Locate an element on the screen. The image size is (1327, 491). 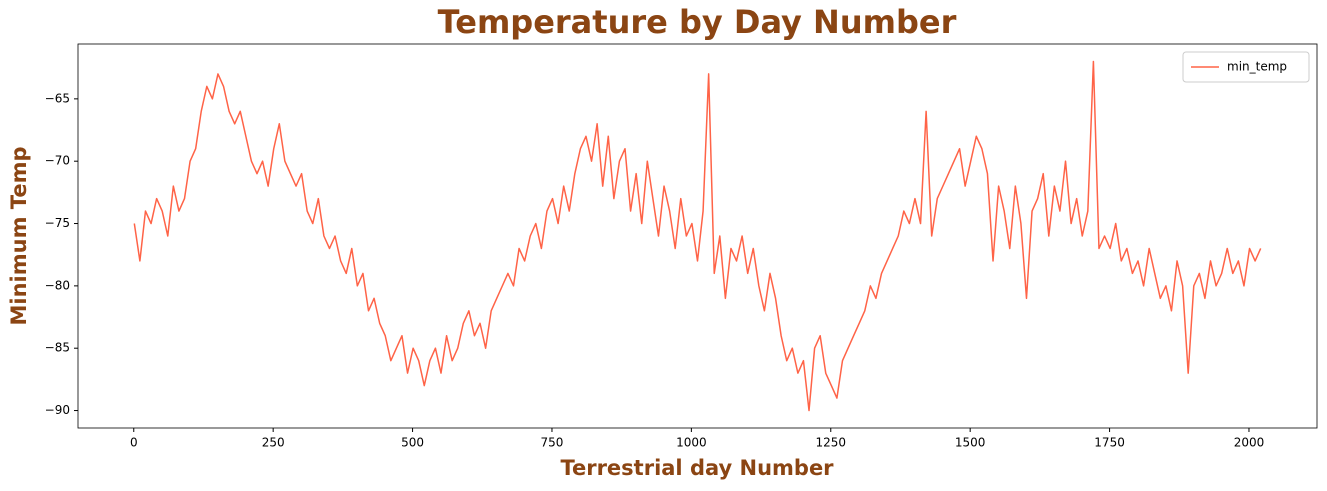
x-tick-label: 1500 is located at coordinates (970, 443).